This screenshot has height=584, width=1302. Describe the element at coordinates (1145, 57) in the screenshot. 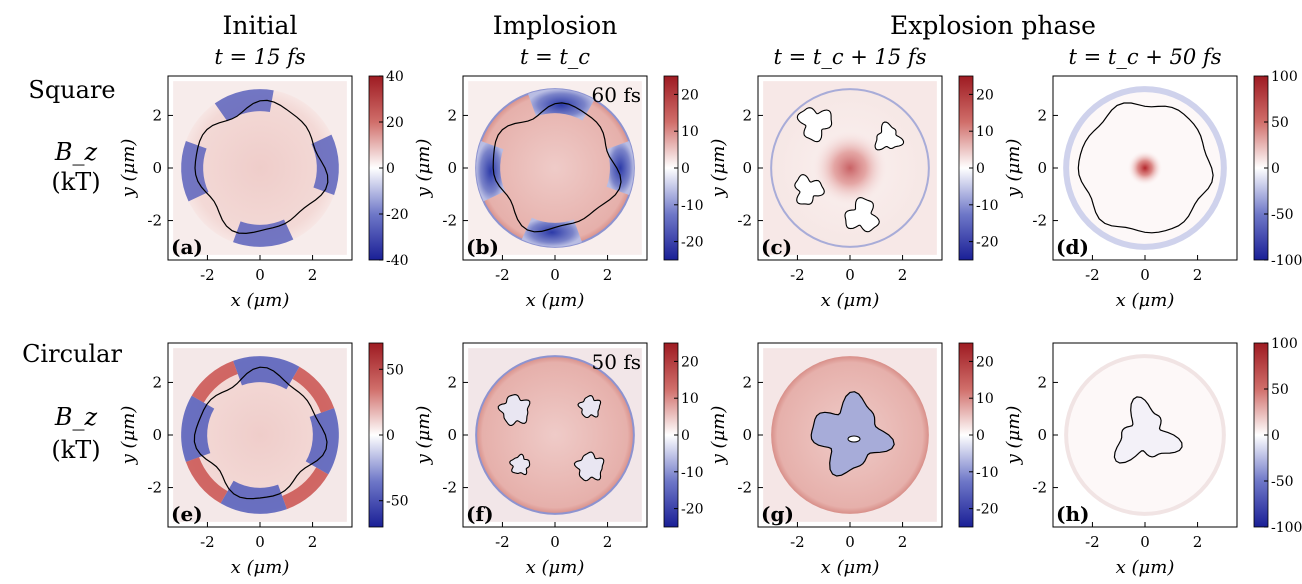

I see `header-time-4: t = t_c + 50 fs` at that location.